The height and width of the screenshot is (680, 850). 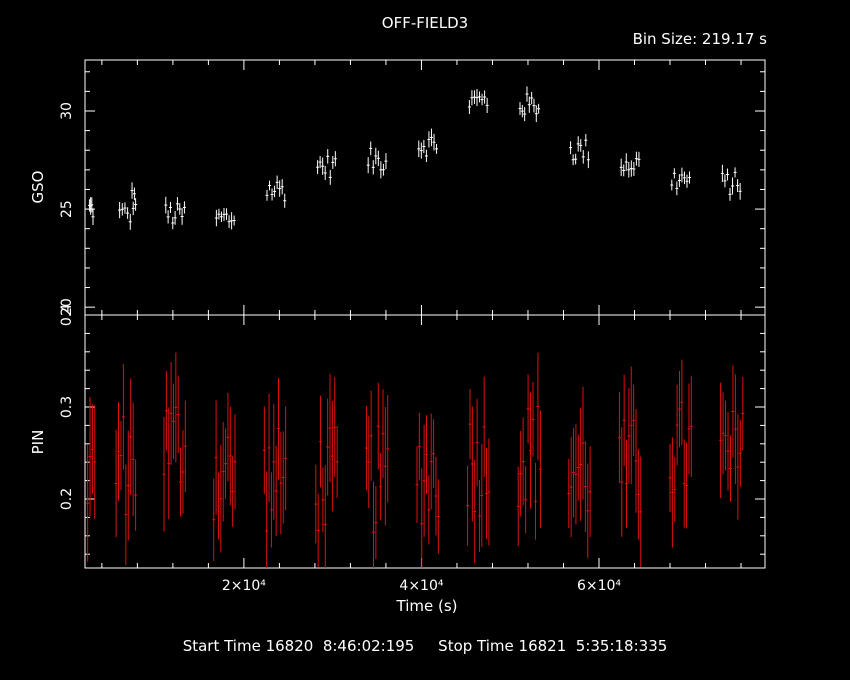 What do you see at coordinates (244, 586) in the screenshot?
I see `x-tick-label: 2×10⁴` at bounding box center [244, 586].